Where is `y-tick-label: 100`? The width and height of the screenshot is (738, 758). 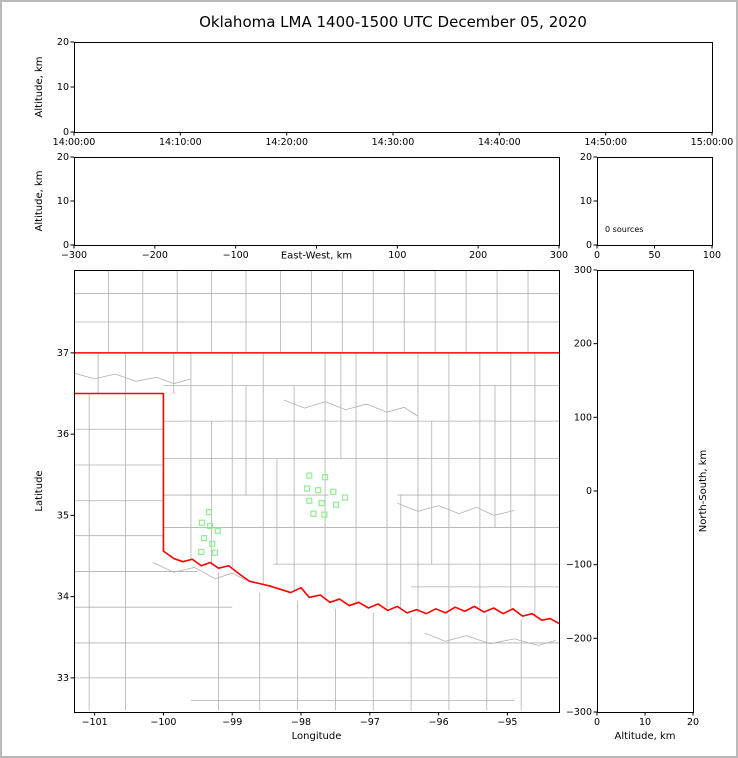 y-tick-label: 100 is located at coordinates (583, 417).